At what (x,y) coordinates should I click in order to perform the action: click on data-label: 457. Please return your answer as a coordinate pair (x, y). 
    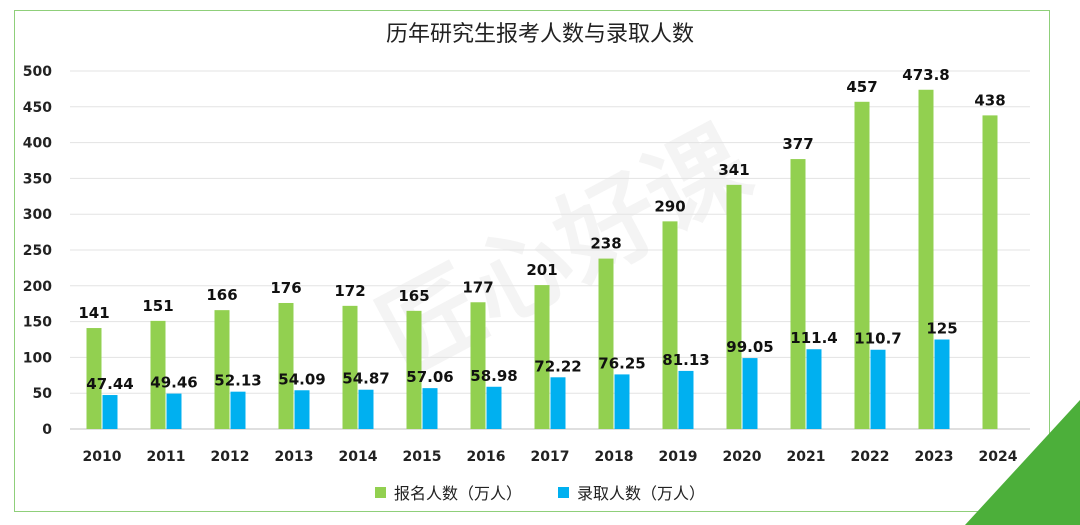
    Looking at the image, I should click on (861, 87).